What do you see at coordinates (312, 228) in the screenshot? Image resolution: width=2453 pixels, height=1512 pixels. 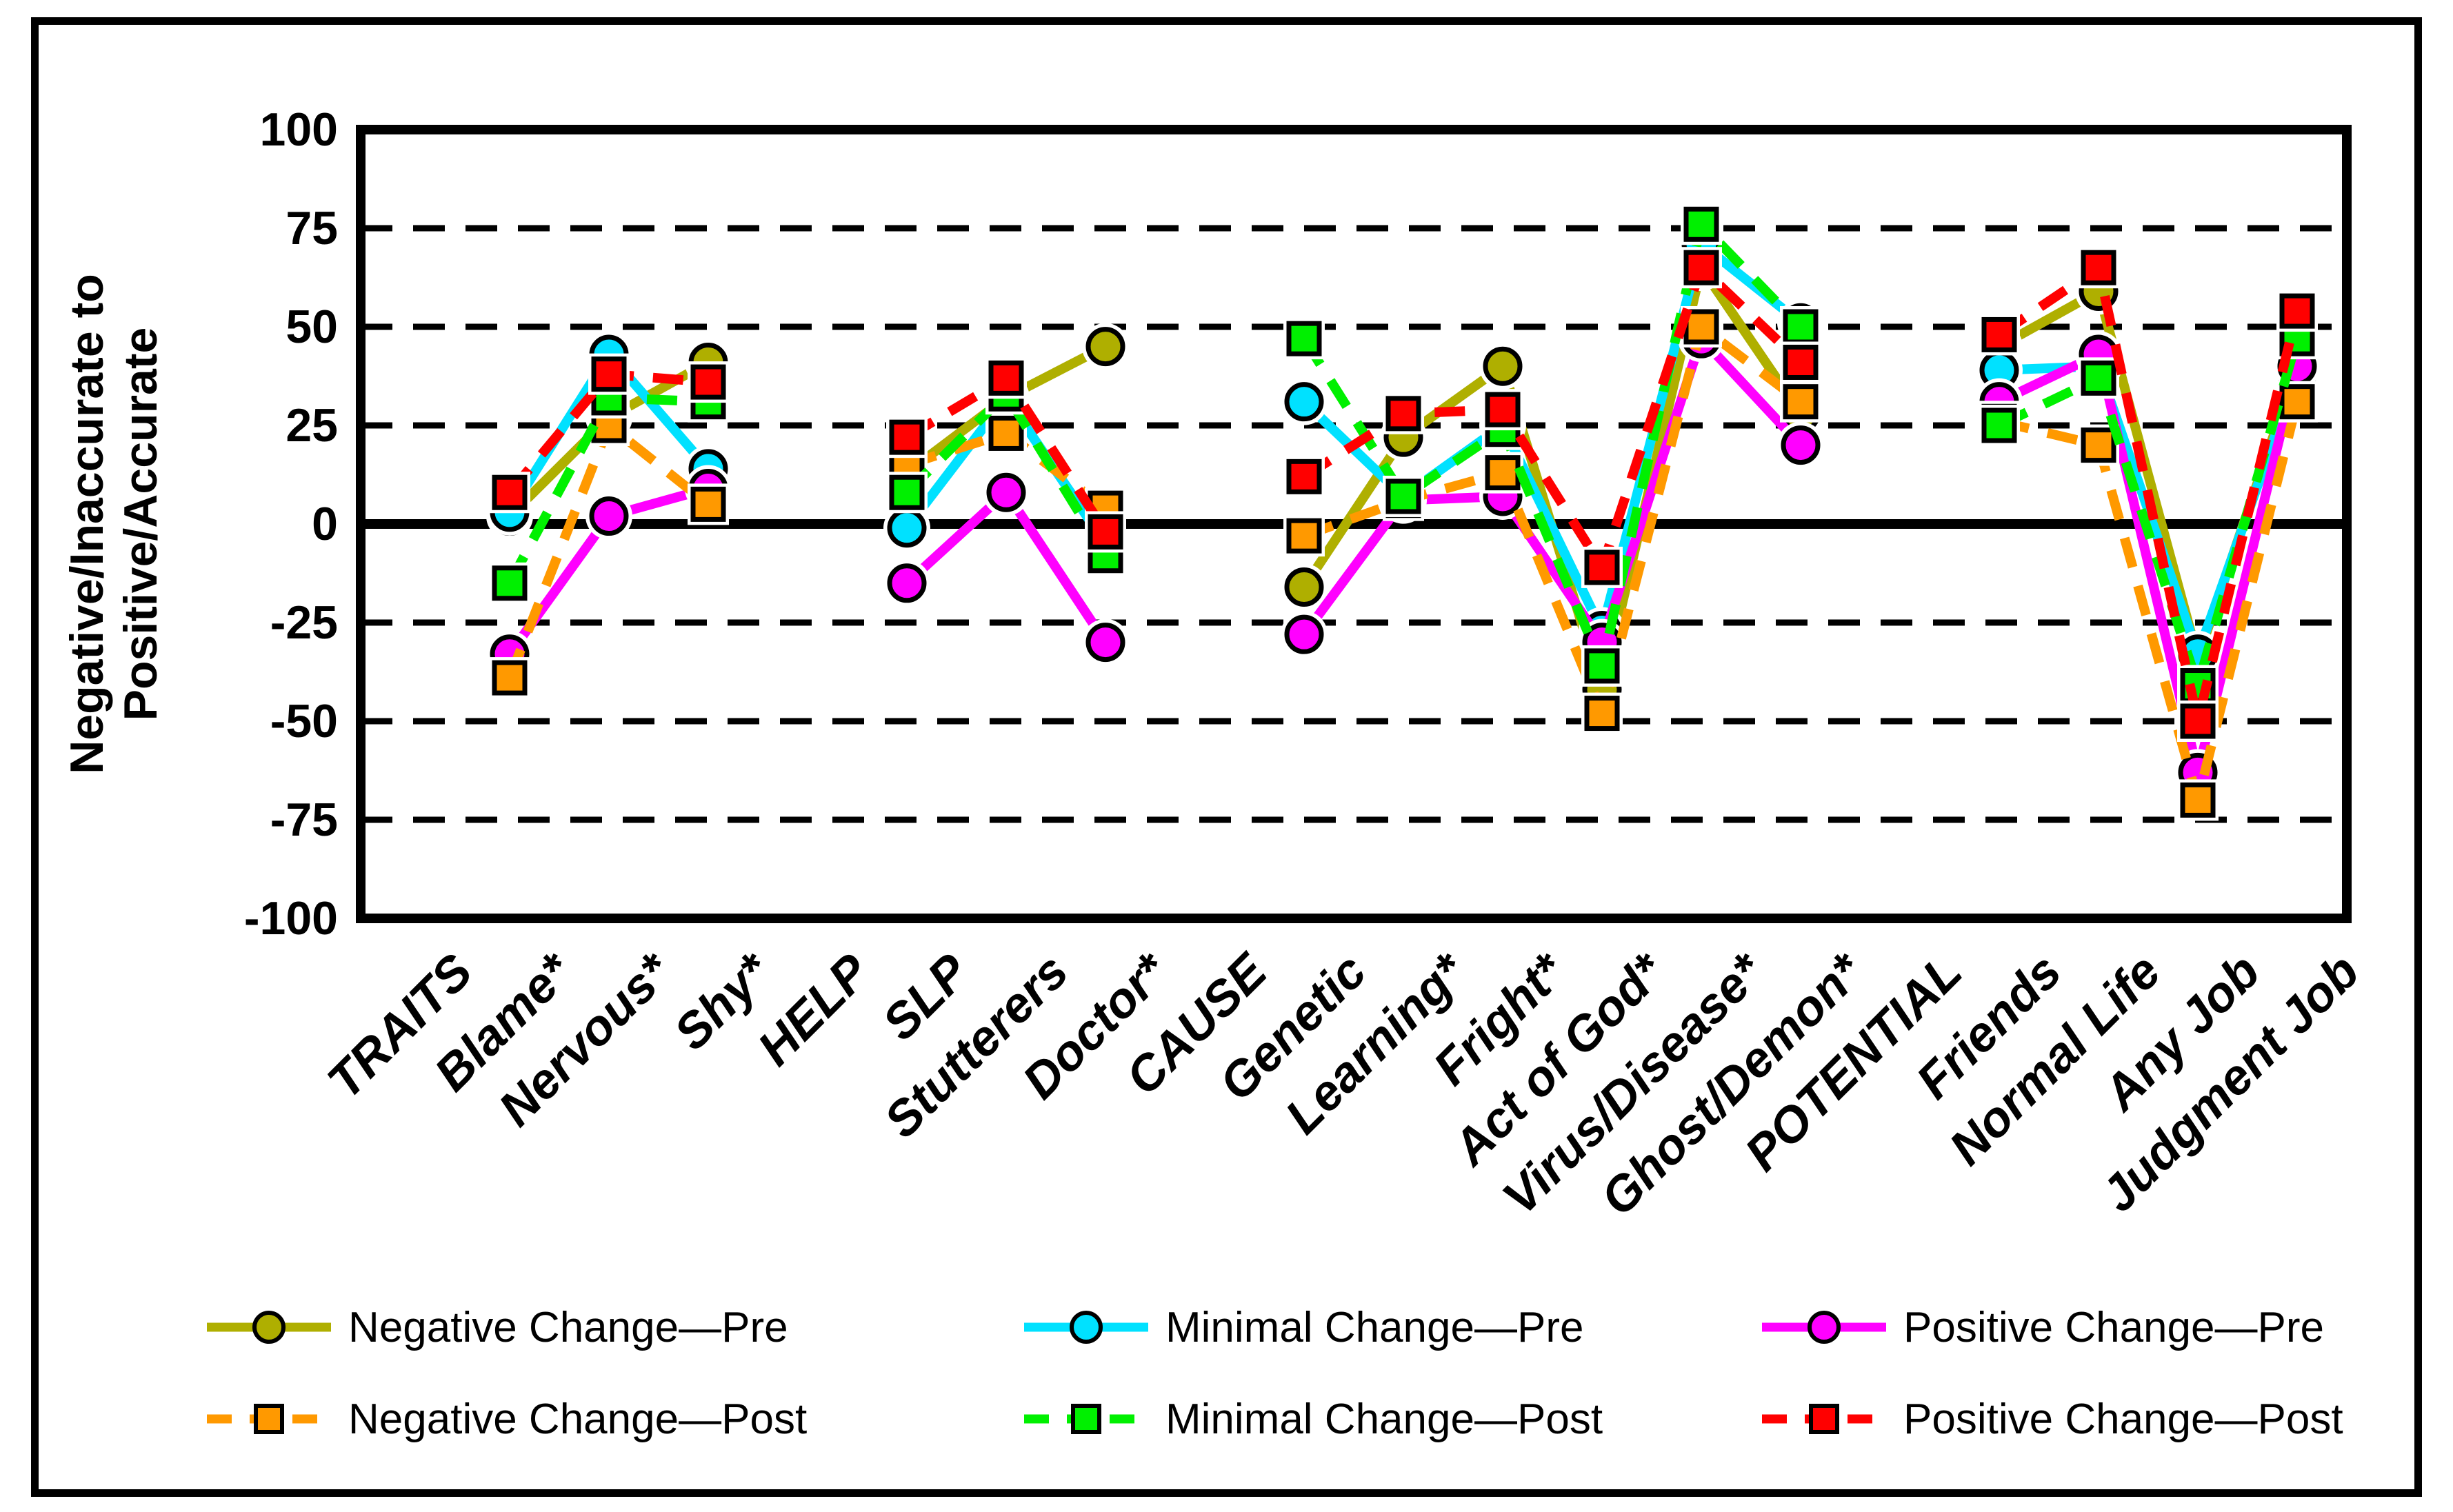 I see `y-tick-label-75: 75` at bounding box center [312, 228].